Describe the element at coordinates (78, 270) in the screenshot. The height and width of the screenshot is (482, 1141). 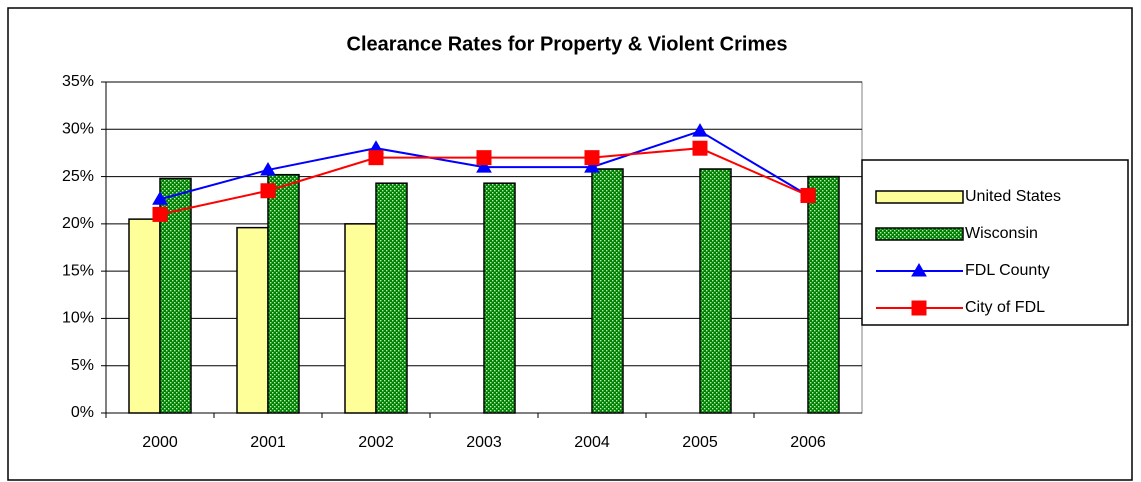
I see `y-tick-label: 15%` at that location.